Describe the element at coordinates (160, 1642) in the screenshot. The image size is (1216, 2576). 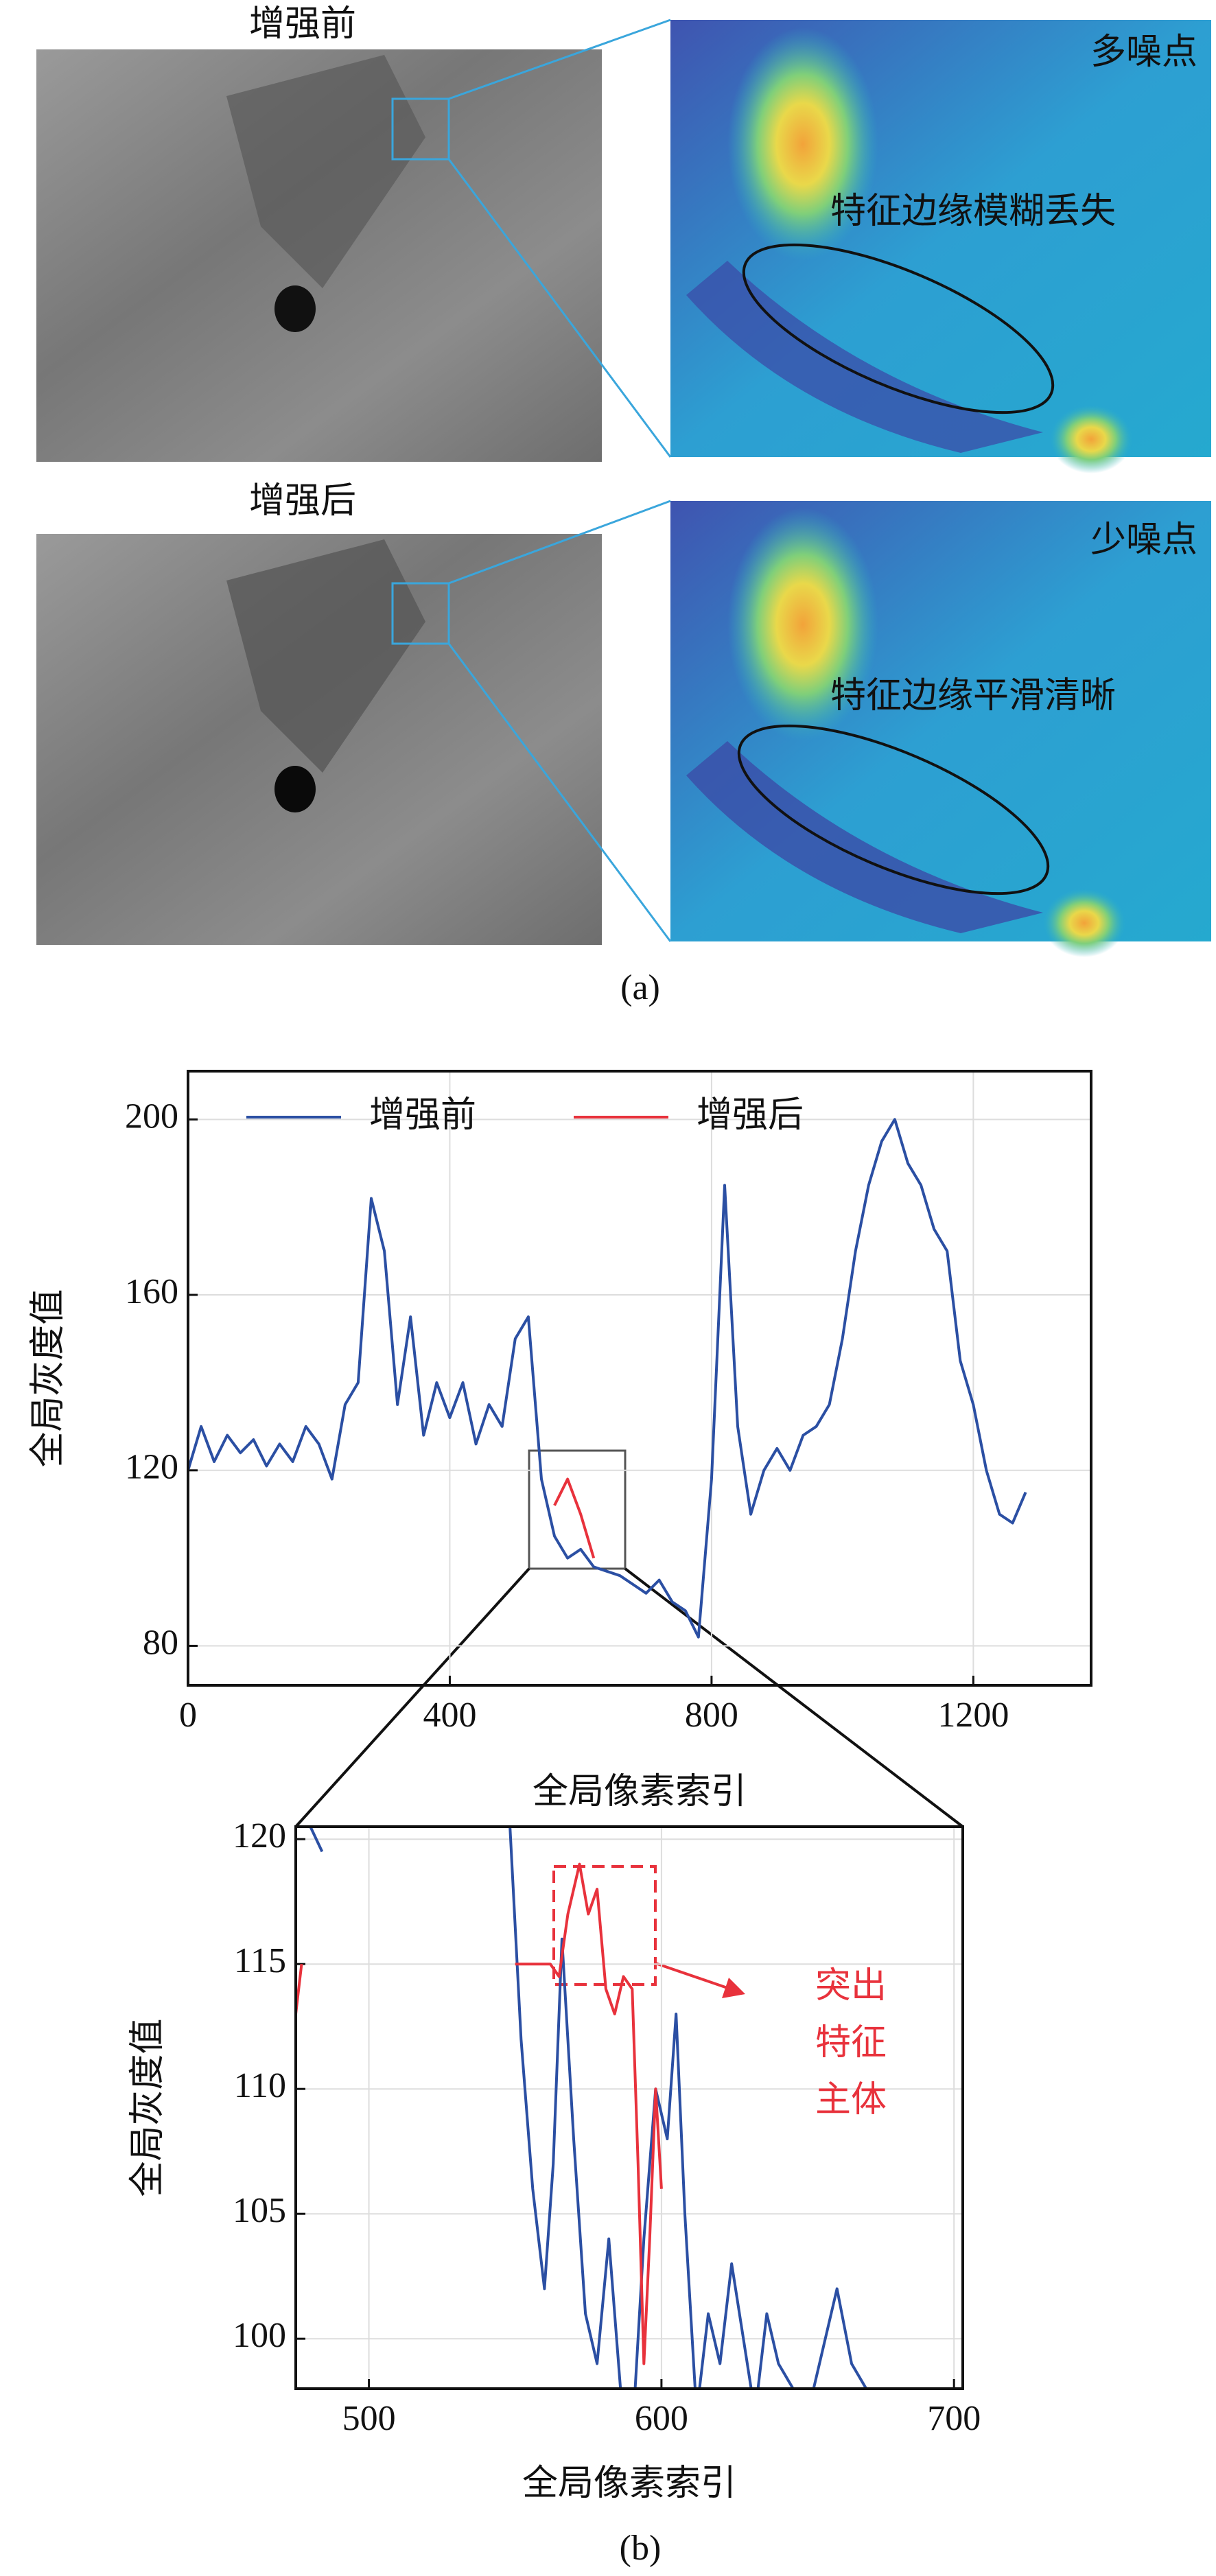
I see `y-tick-label: 80` at that location.